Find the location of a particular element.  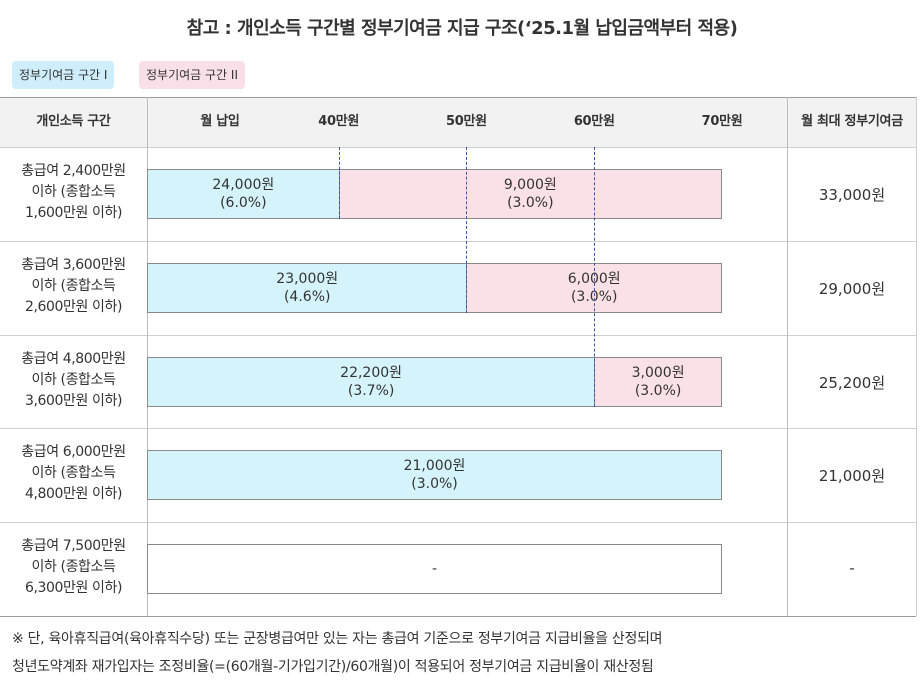

income-band-label-line: 6,300만원 이하) is located at coordinates (73, 588).